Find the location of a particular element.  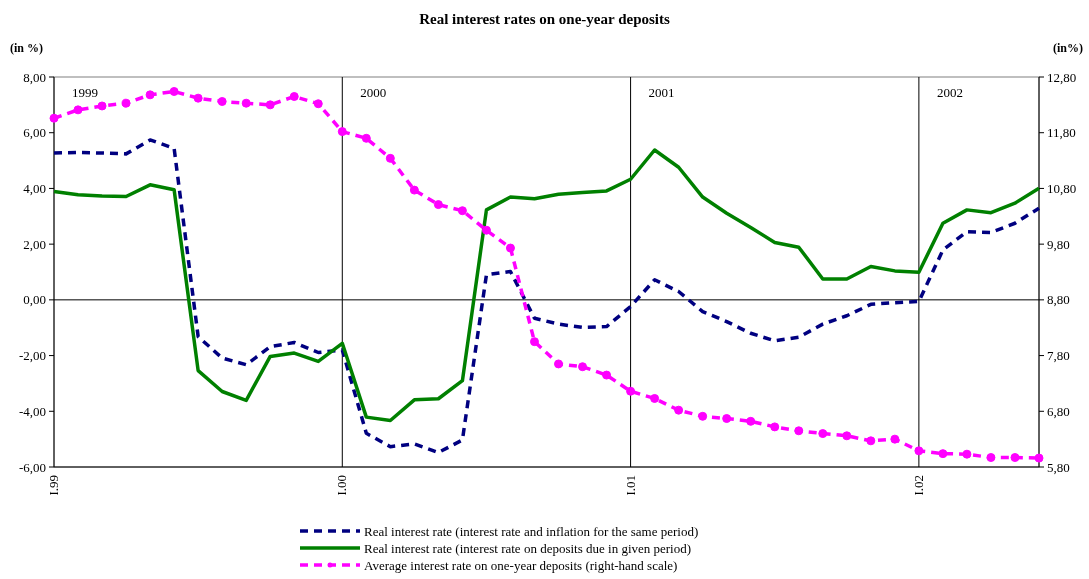

annotation: 1999 is located at coordinates (85, 92).